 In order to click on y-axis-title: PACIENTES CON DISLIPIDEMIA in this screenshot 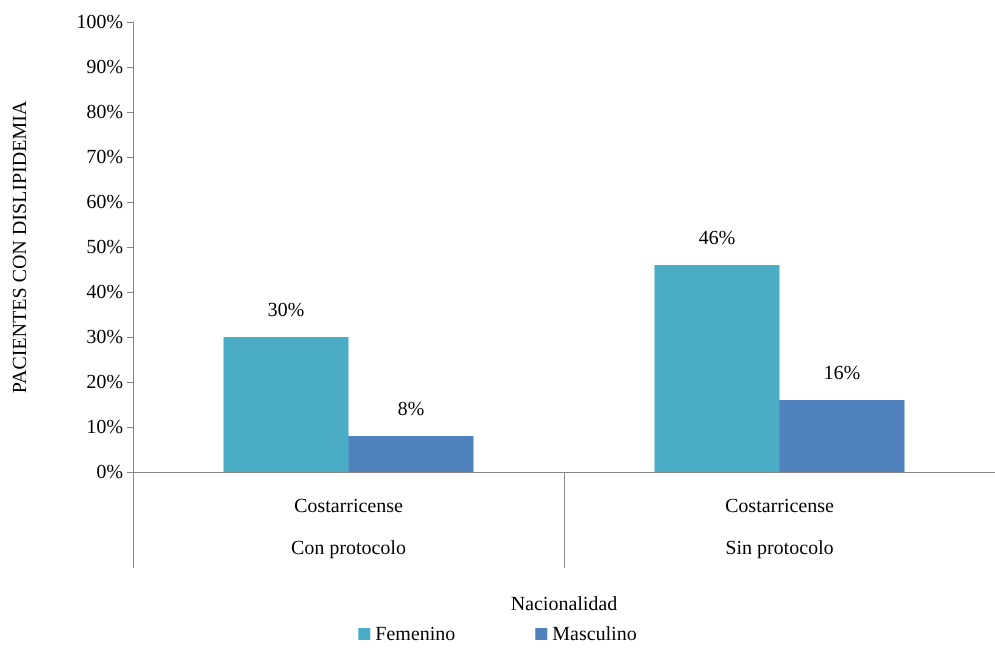, I will do `click(20, 247)`.